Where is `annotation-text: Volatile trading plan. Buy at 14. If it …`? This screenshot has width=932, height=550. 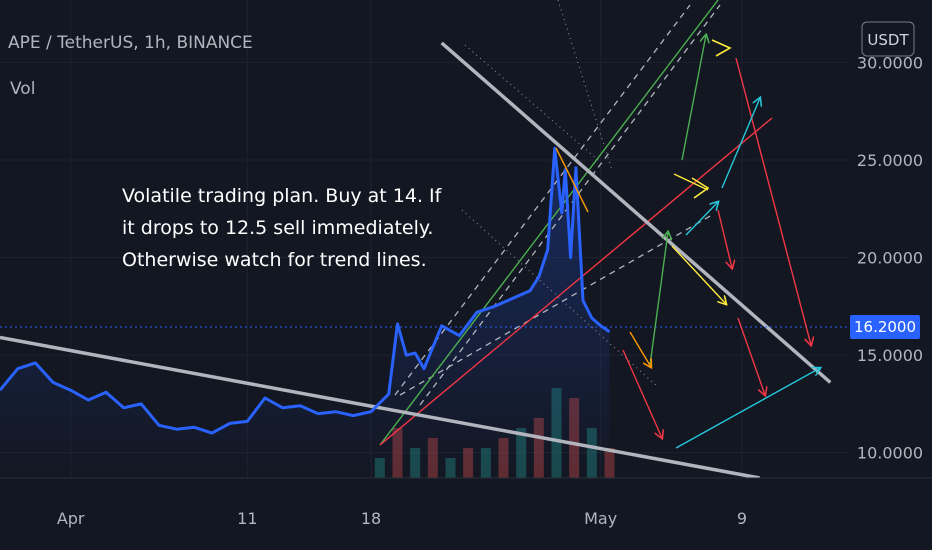 annotation-text: Volatile trading plan. Buy at 14. If it … is located at coordinates (282, 228).